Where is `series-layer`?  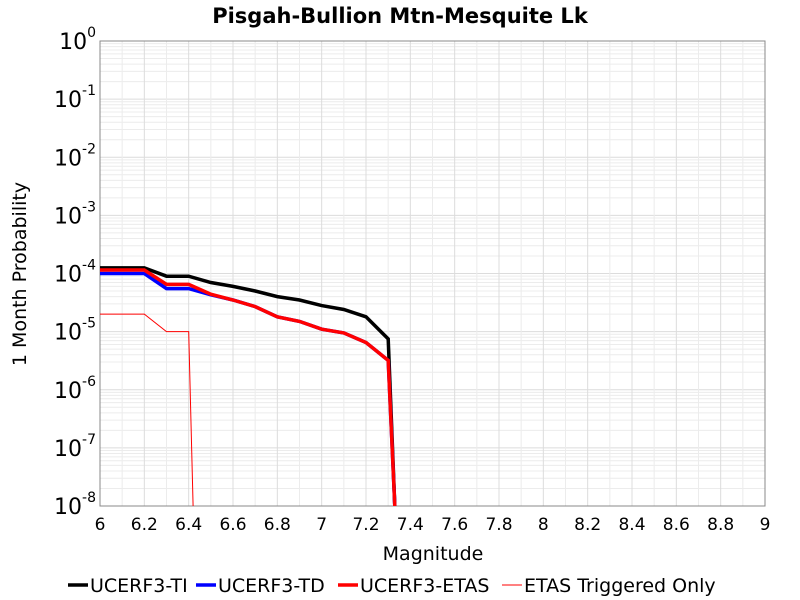 series-layer is located at coordinates (248, 386).